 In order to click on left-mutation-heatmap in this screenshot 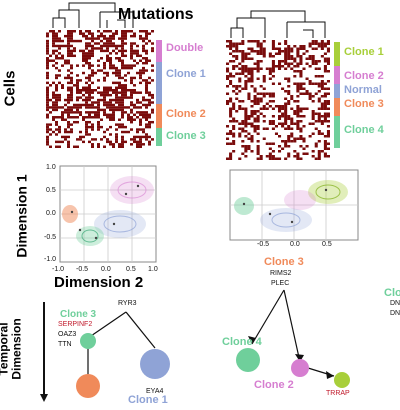, I will do `click(100, 89)`.